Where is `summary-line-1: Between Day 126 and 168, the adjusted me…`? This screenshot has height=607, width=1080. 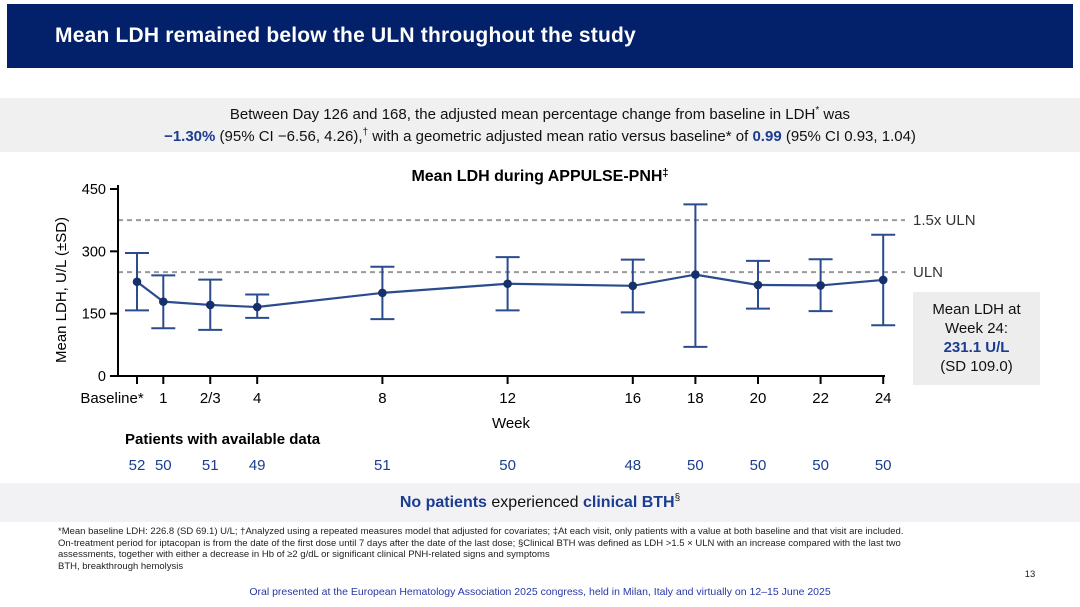 summary-line-1: Between Day 126 and 168, the adjusted me… is located at coordinates (540, 115).